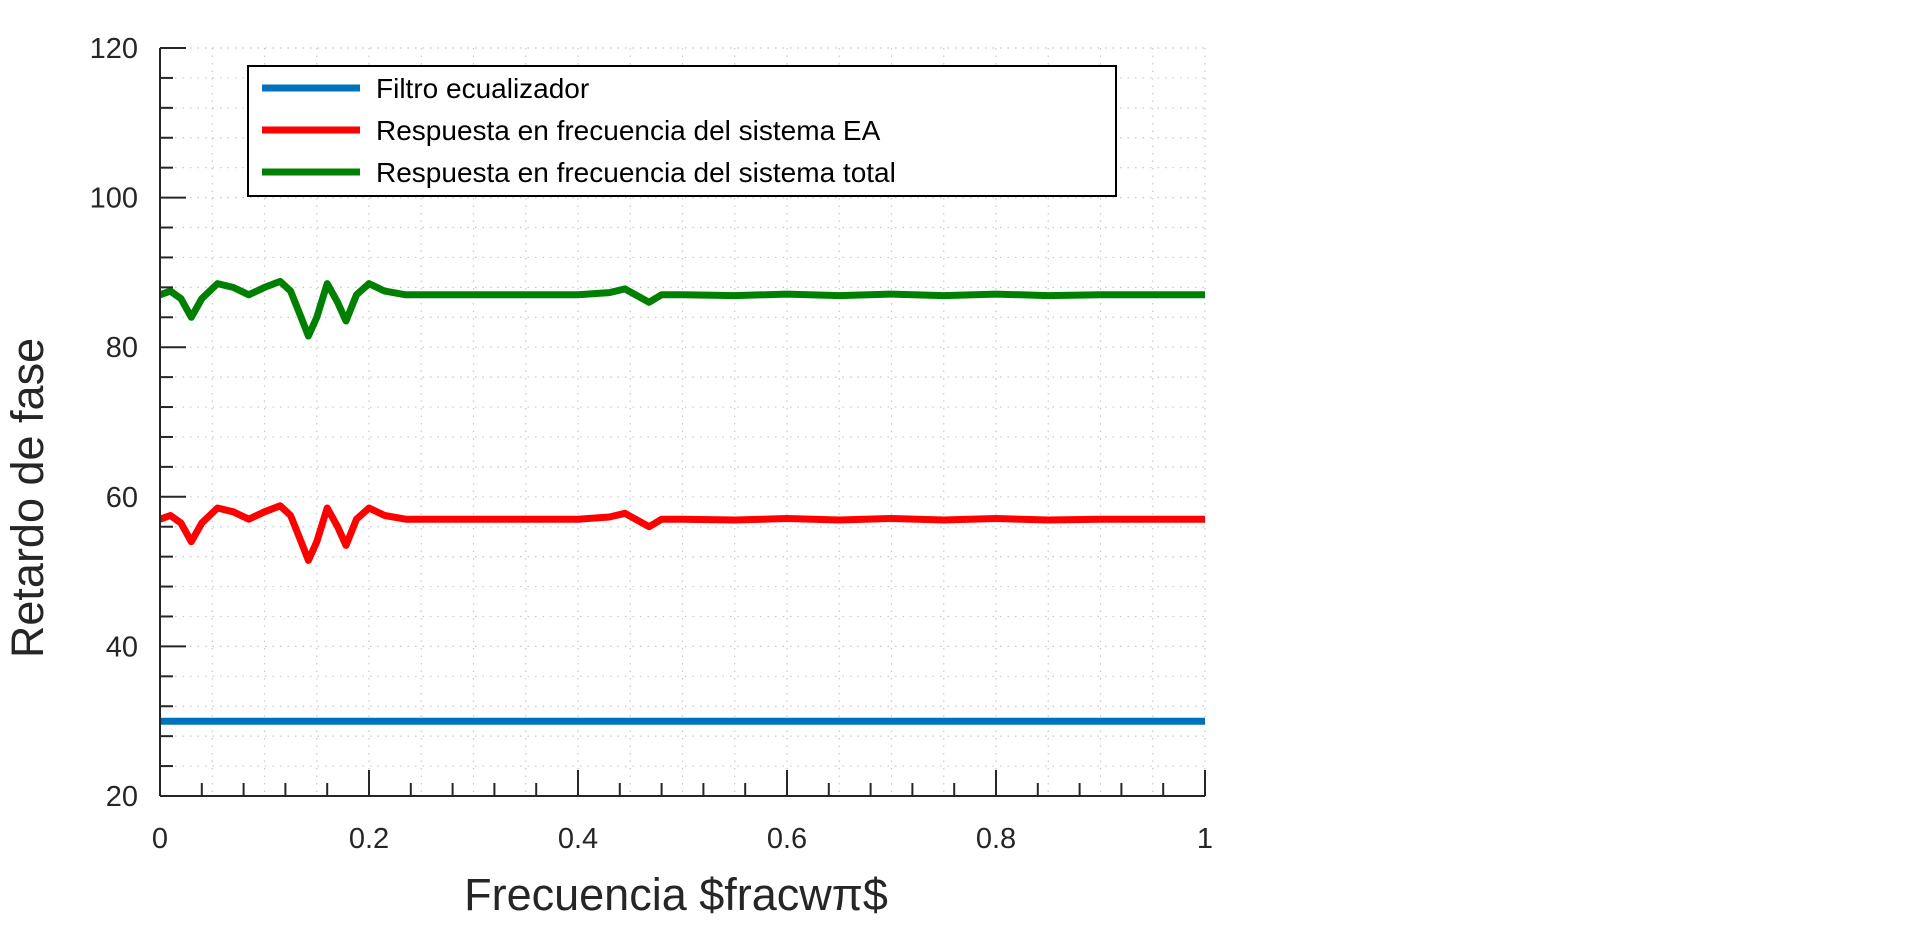 This screenshot has width=1920, height=940. Describe the element at coordinates (996, 839) in the screenshot. I see `x-tick-label: 0.8` at that location.